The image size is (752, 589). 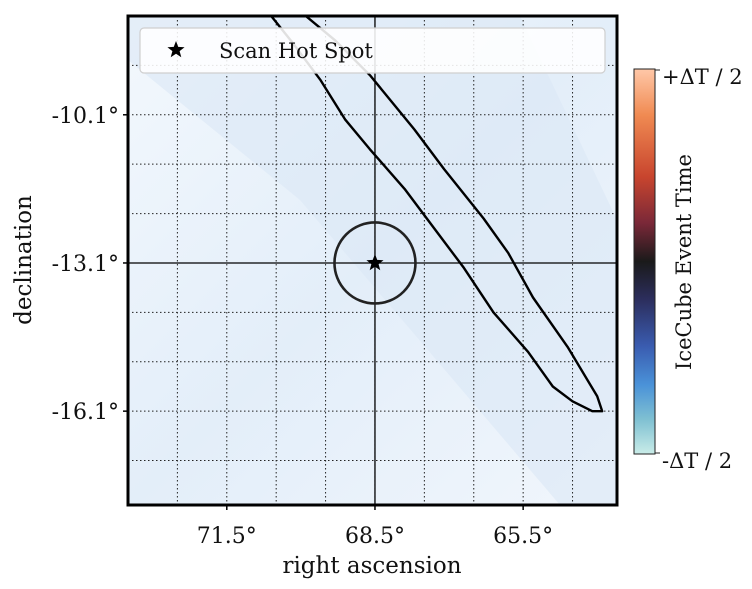 I want to click on legend: Scan Hot Spot, so click(x=372, y=50).